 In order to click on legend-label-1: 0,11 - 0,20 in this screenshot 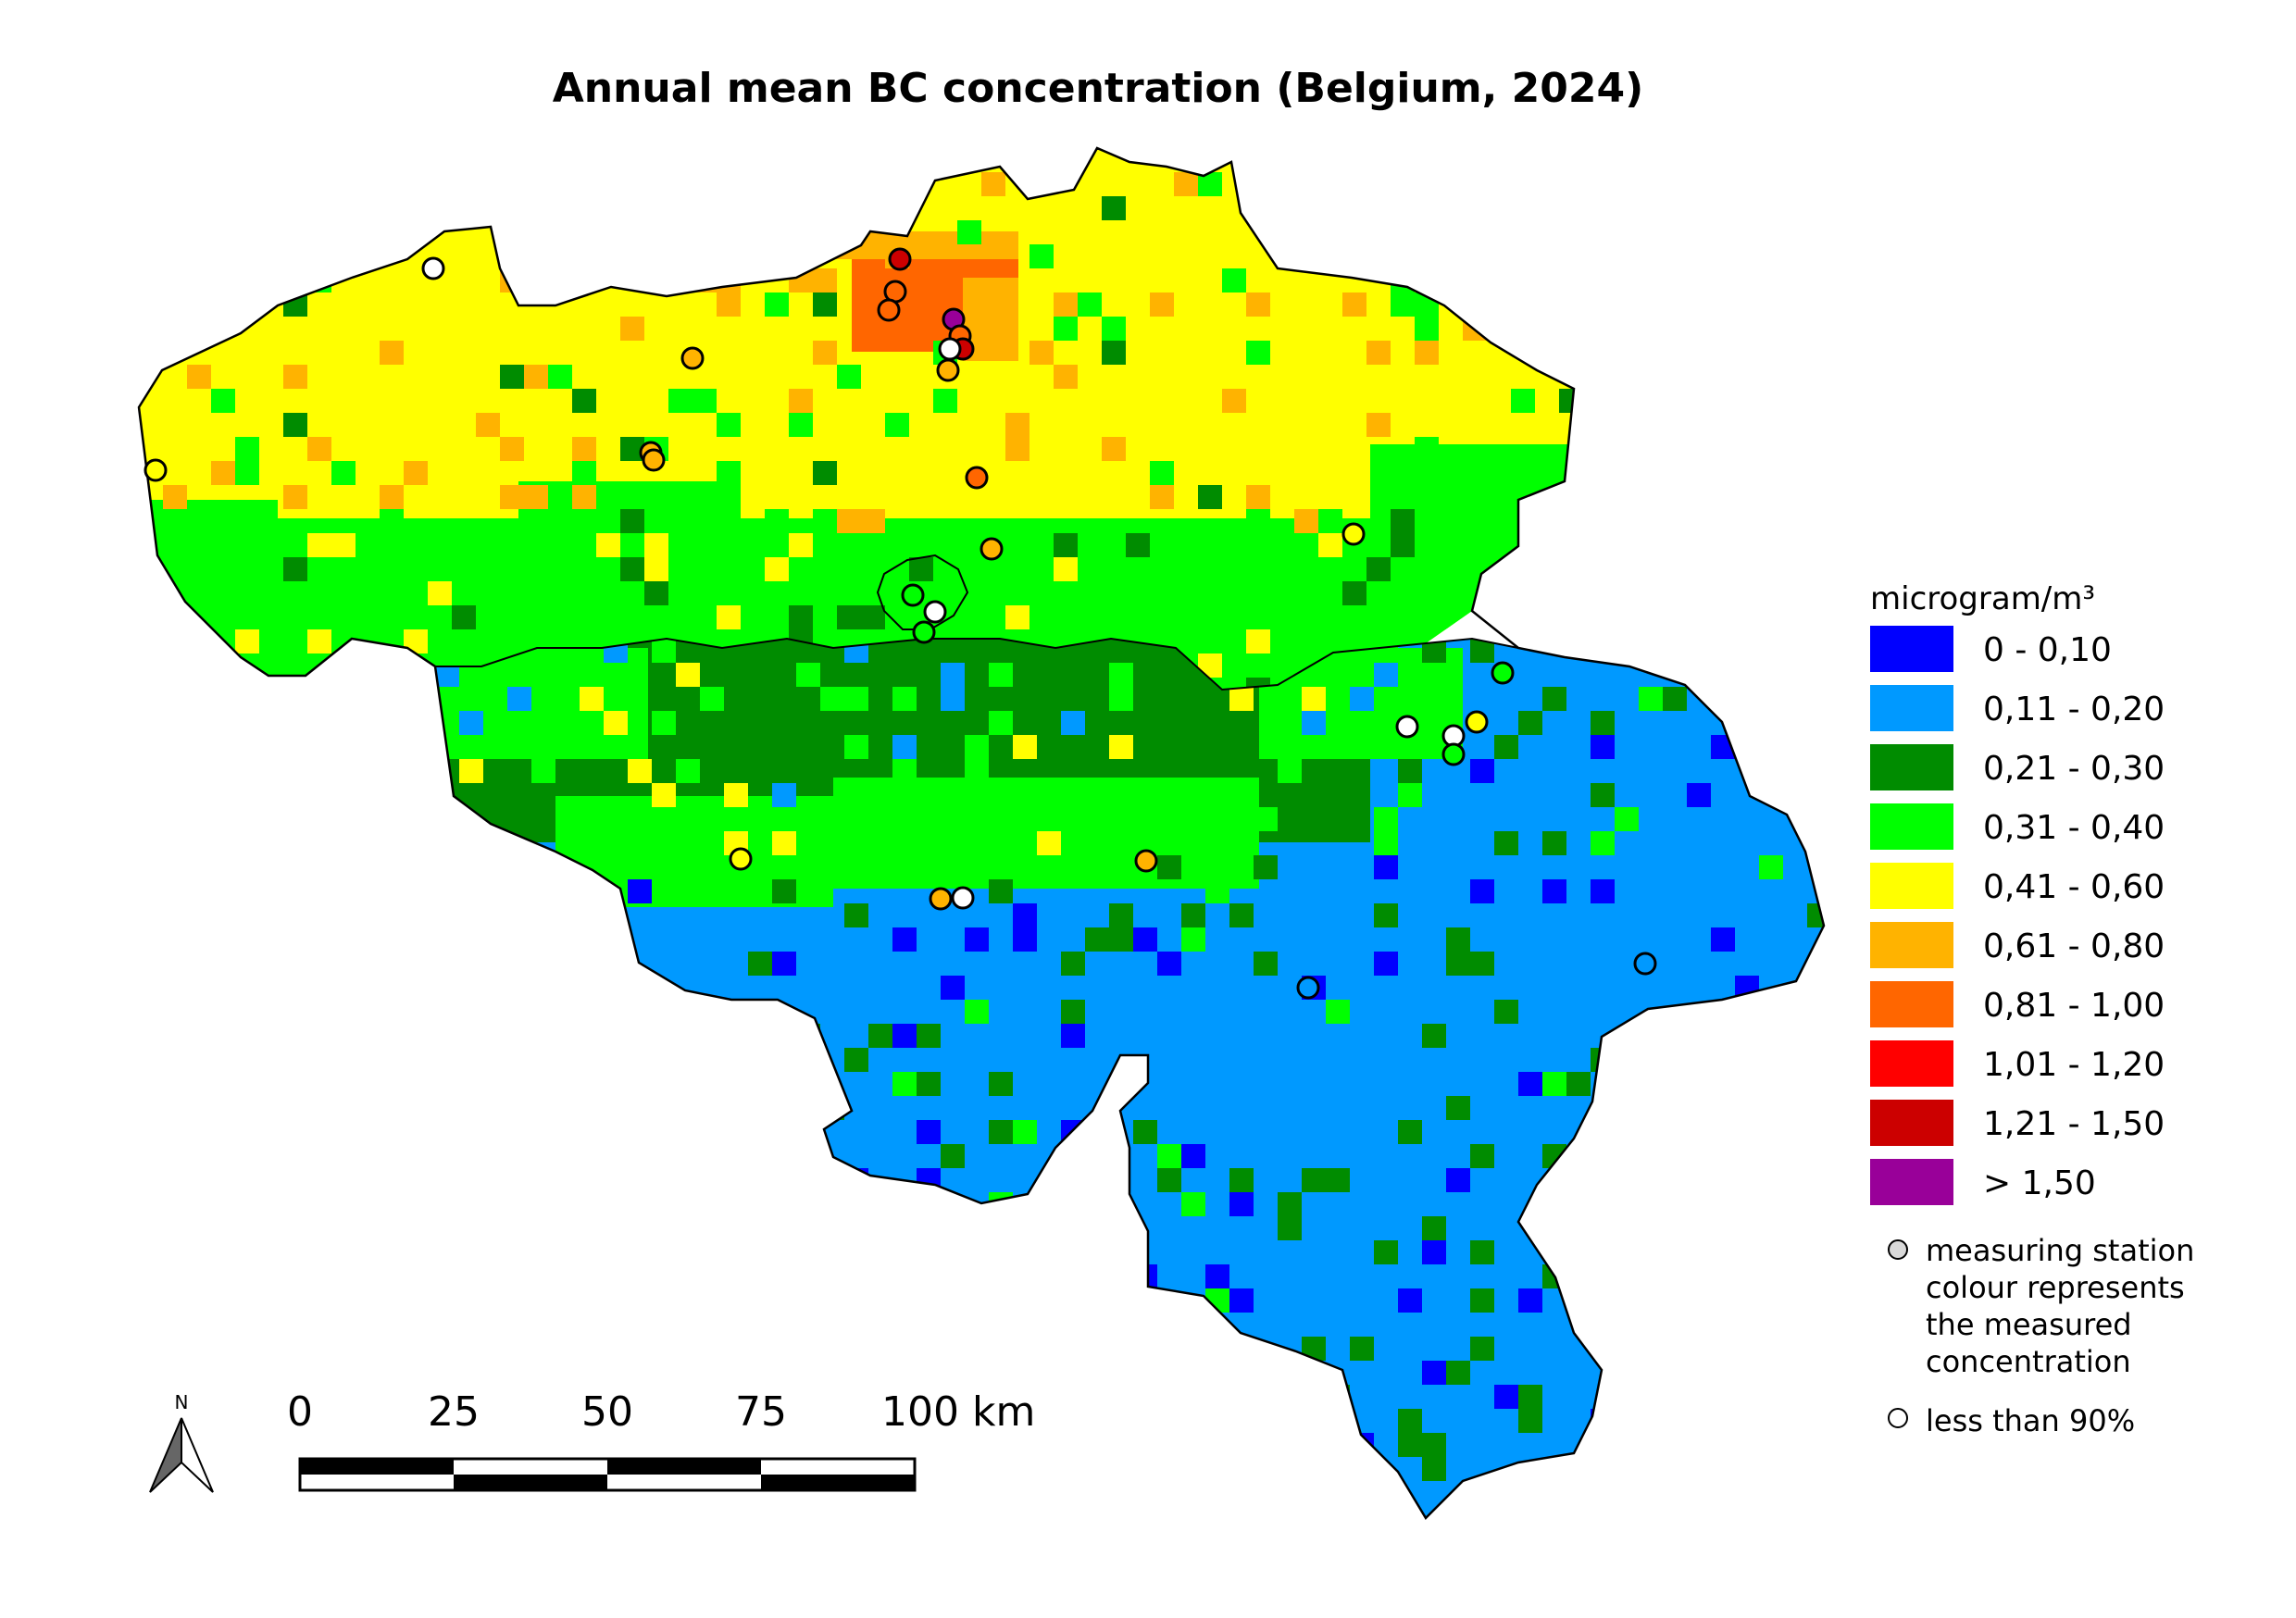, I will do `click(2074, 709)`.